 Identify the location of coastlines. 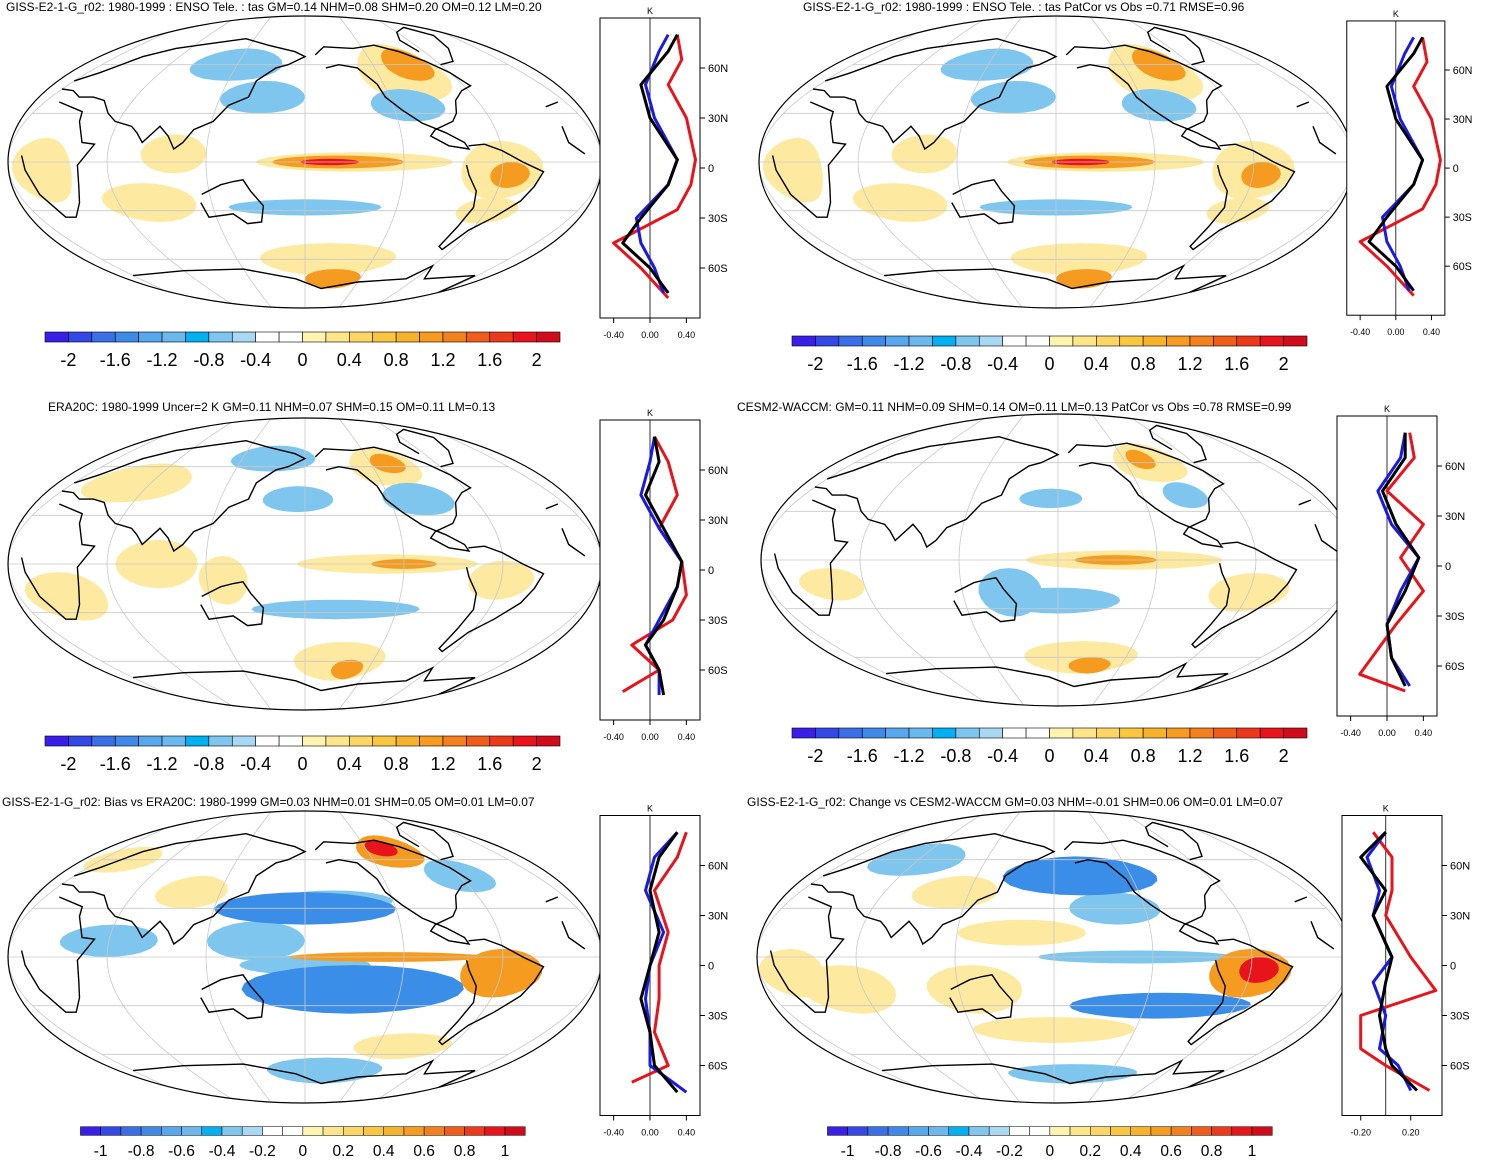
(303, 962).